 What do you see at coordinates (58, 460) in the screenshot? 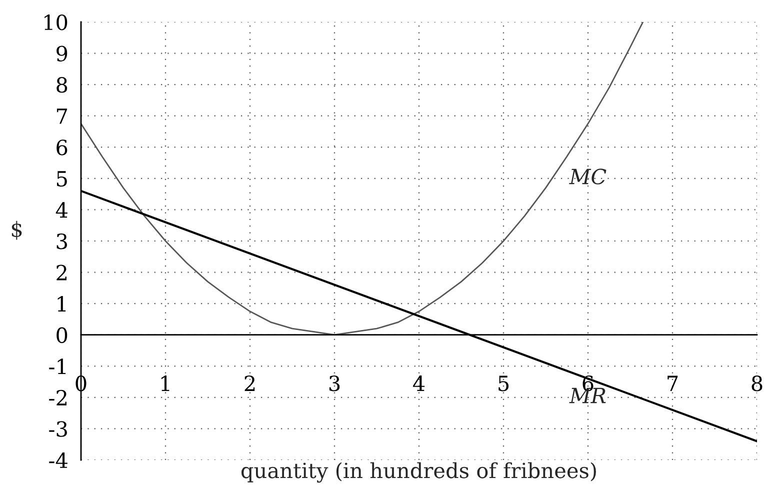
I see `y-tick-label: -4` at bounding box center [58, 460].